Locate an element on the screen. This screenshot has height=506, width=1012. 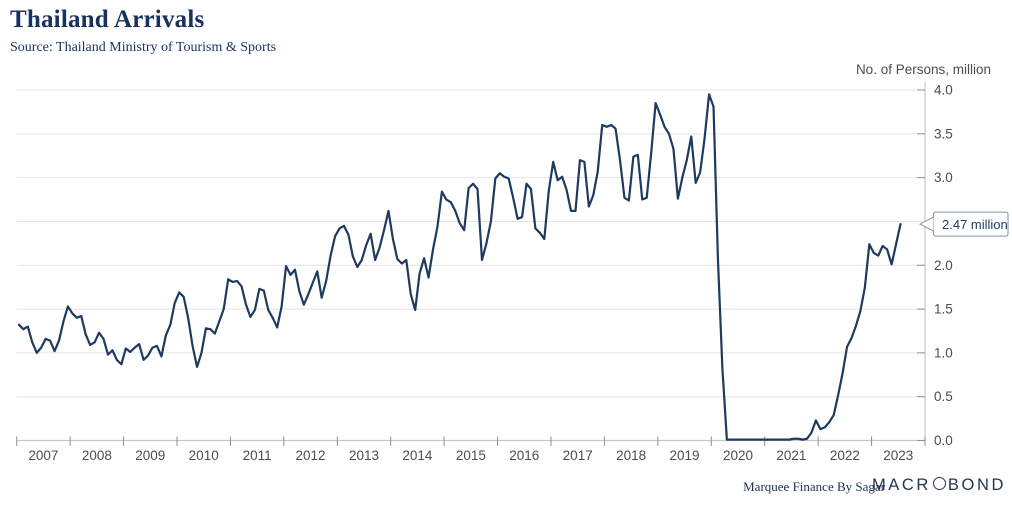
macrobond-logo-o-icon is located at coordinates (939, 483).